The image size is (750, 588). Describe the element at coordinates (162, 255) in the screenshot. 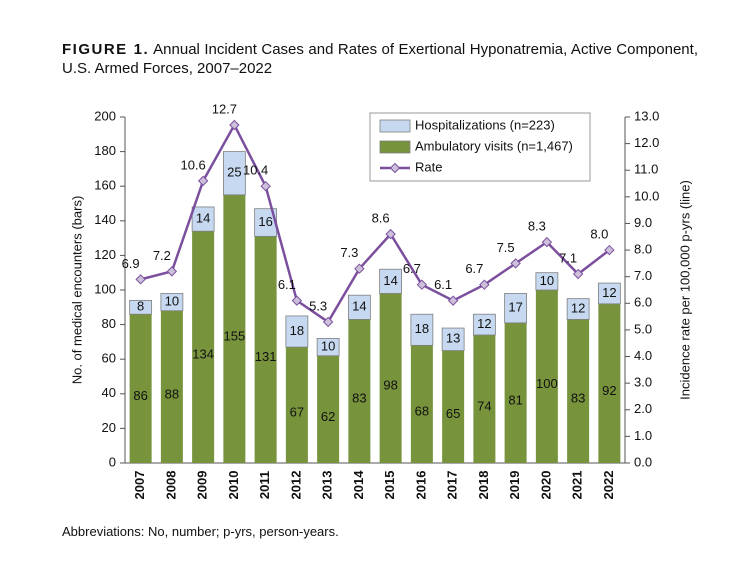

I see `rate-label: 7.2` at that location.